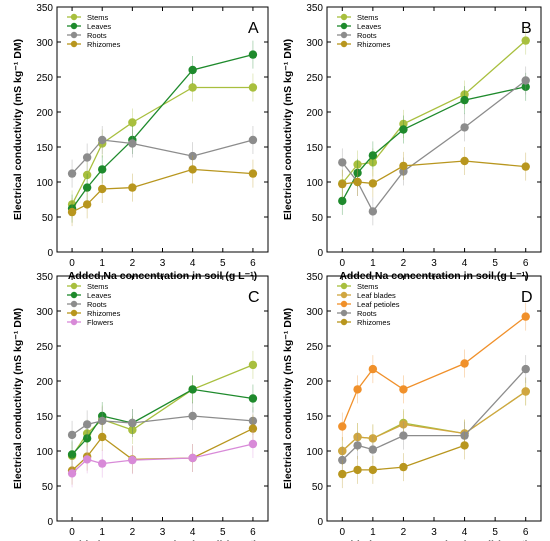 Image resolution: width=550 pixels, height=541 pixels. I want to click on series-line-roots, so click(434, 414).